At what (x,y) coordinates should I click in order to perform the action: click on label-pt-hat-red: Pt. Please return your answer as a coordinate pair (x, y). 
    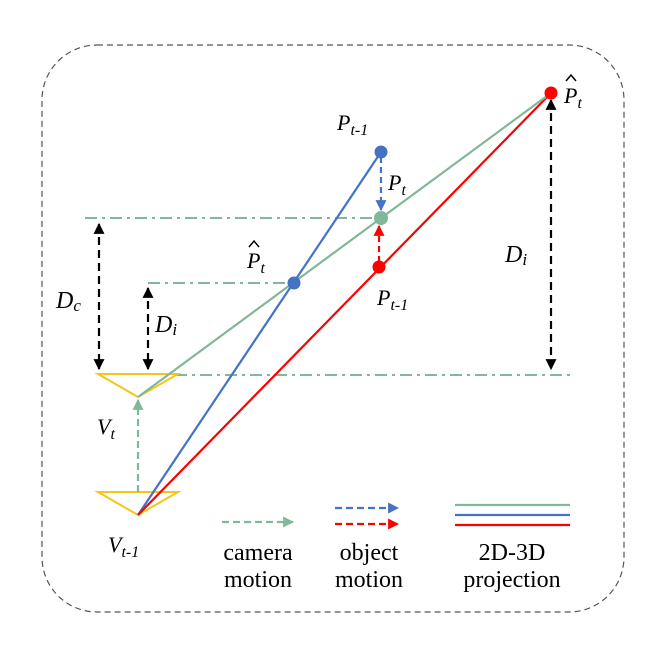
    Looking at the image, I should click on (572, 97).